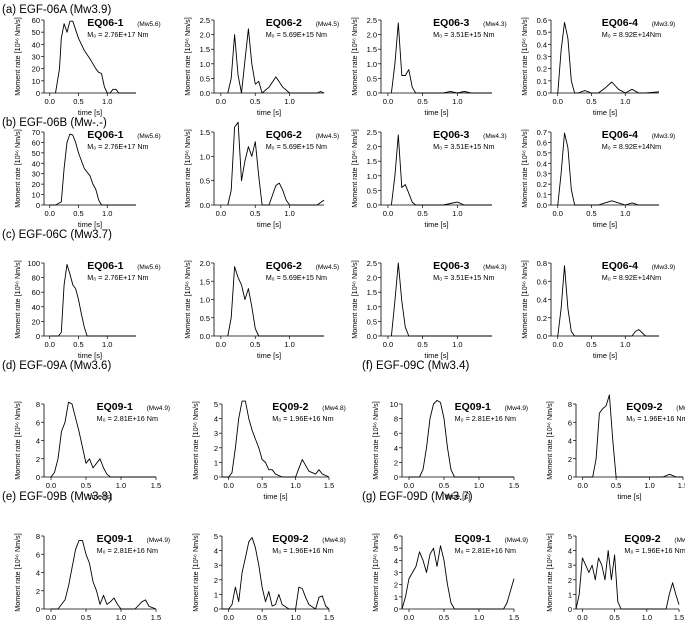 This screenshot has width=685, height=630. I want to click on magnitude-label: (Mw4.3), so click(494, 24).